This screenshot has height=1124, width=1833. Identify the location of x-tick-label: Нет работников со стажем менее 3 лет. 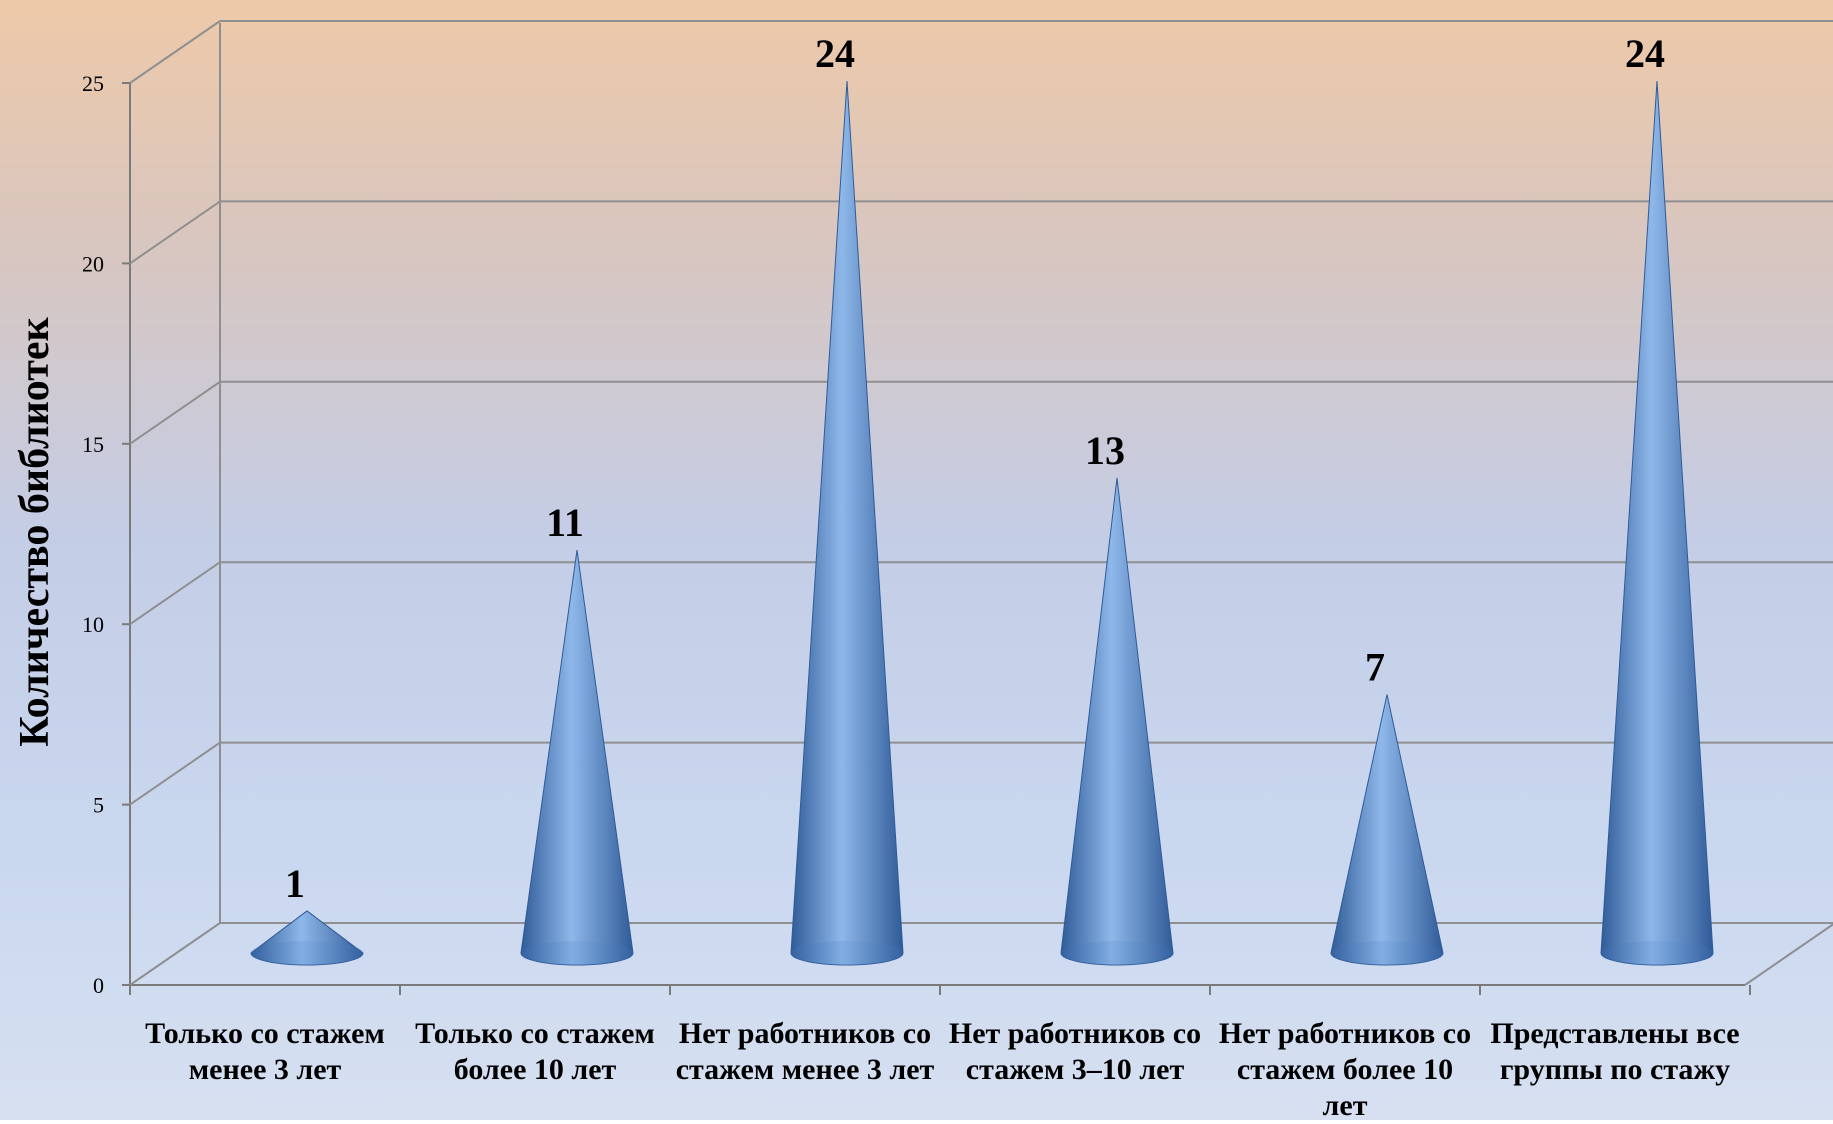
(805, 1051).